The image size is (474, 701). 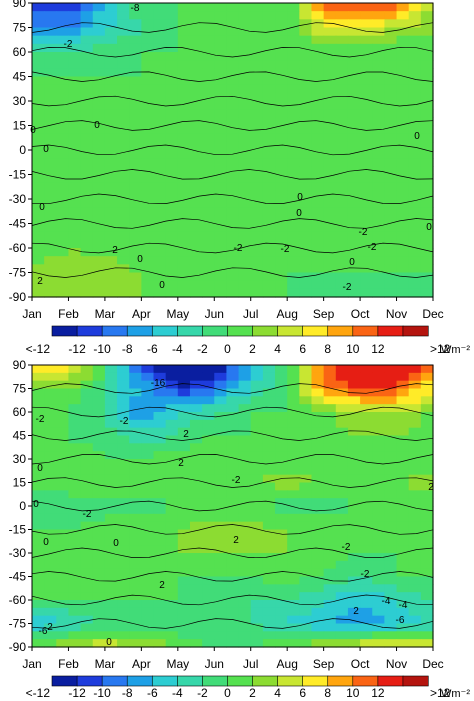 I want to click on contour-label: 2, so click(x=50, y=627).